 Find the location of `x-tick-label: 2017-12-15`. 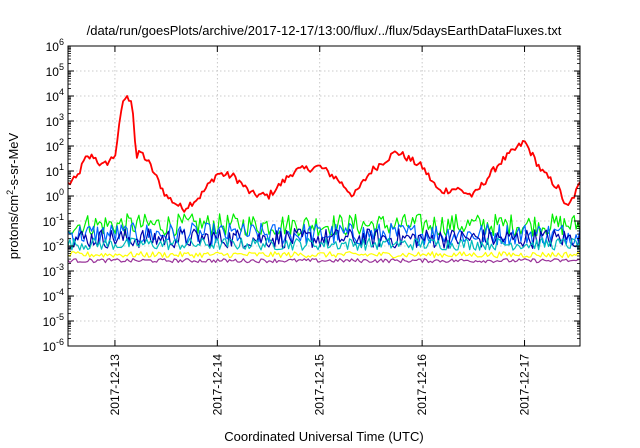

x-tick-label: 2017-12-15 is located at coordinates (320, 385).